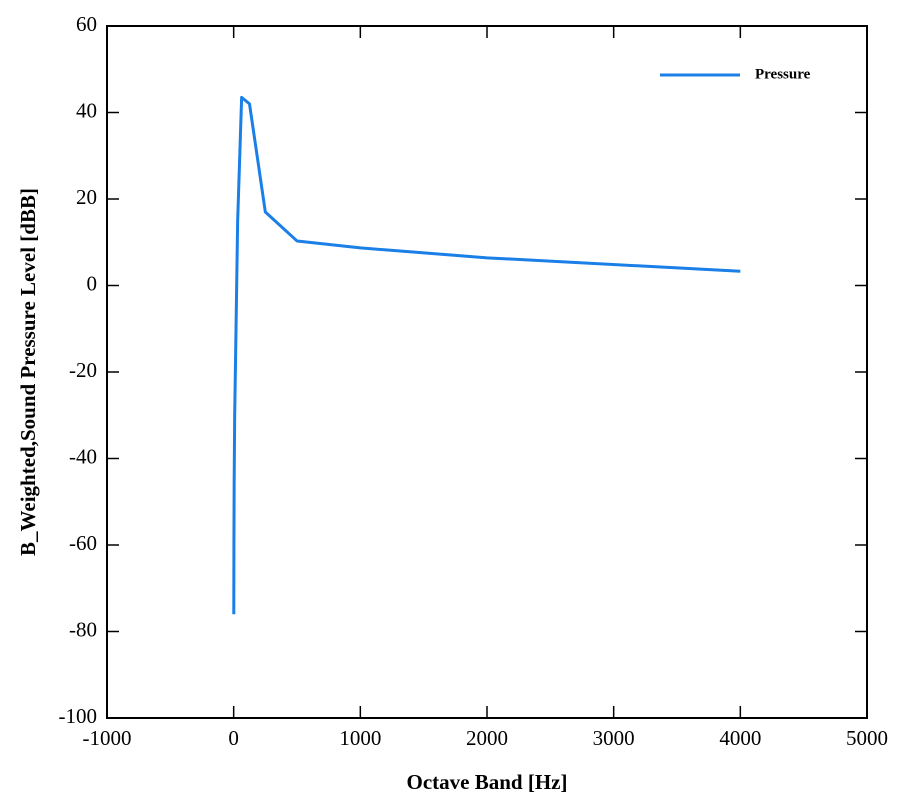  I want to click on y-tick-label: 20, so click(86, 197).